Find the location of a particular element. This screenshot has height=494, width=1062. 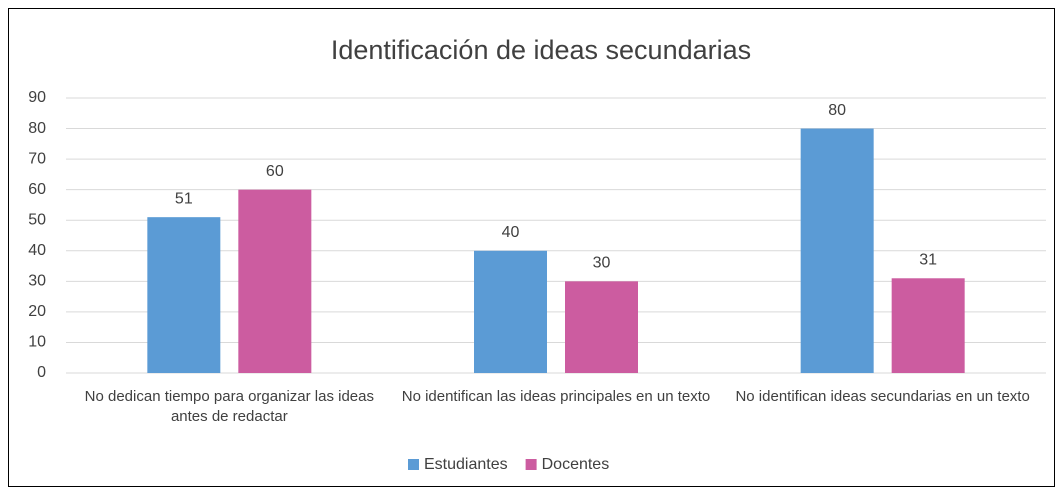

data-label: 40 is located at coordinates (511, 232).